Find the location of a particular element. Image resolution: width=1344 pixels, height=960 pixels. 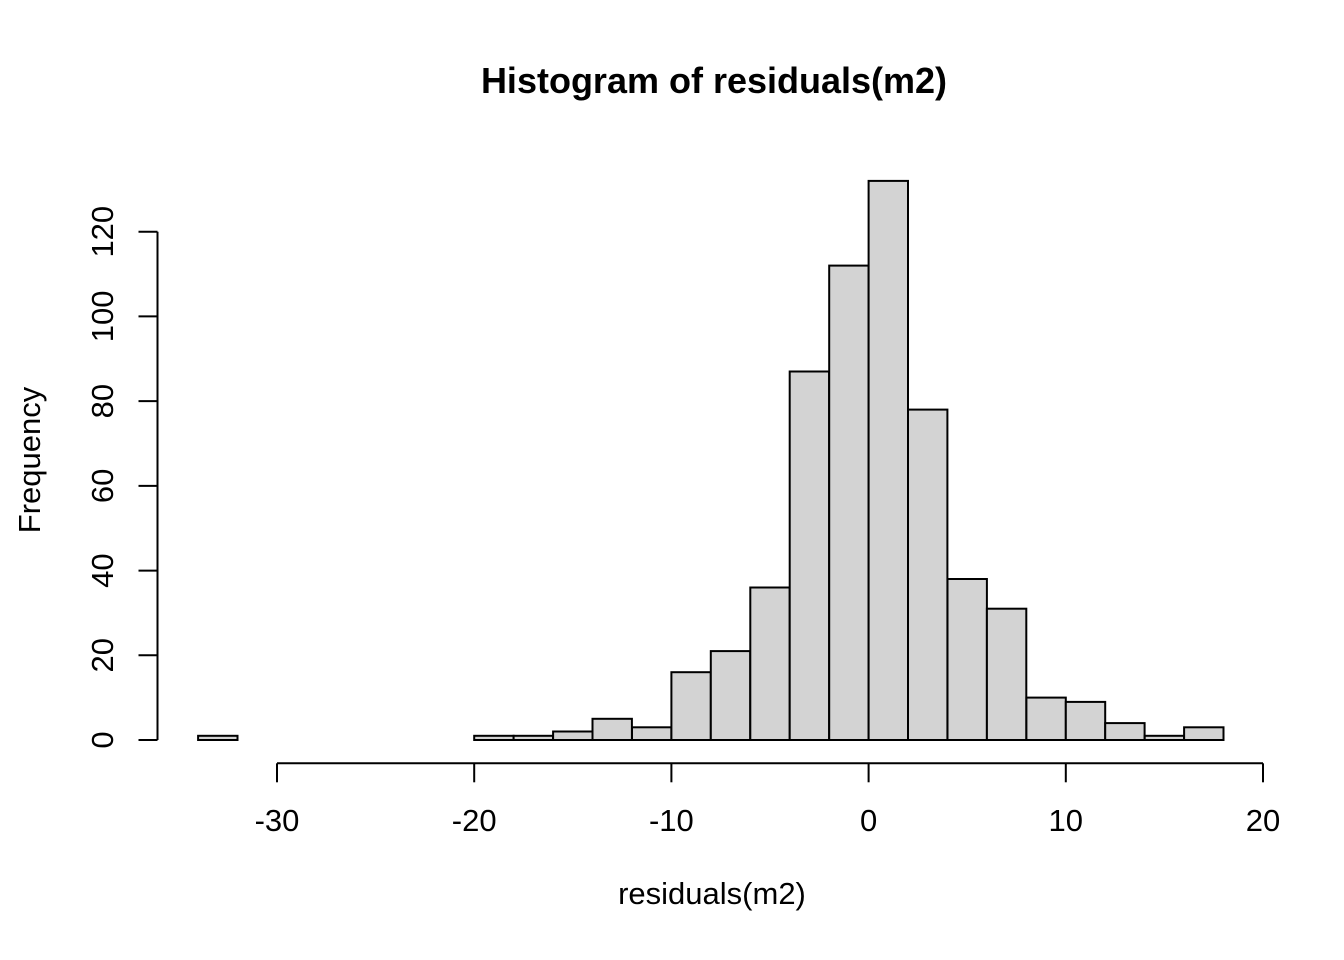

x-axis-tick-label: 20 is located at coordinates (1263, 820).